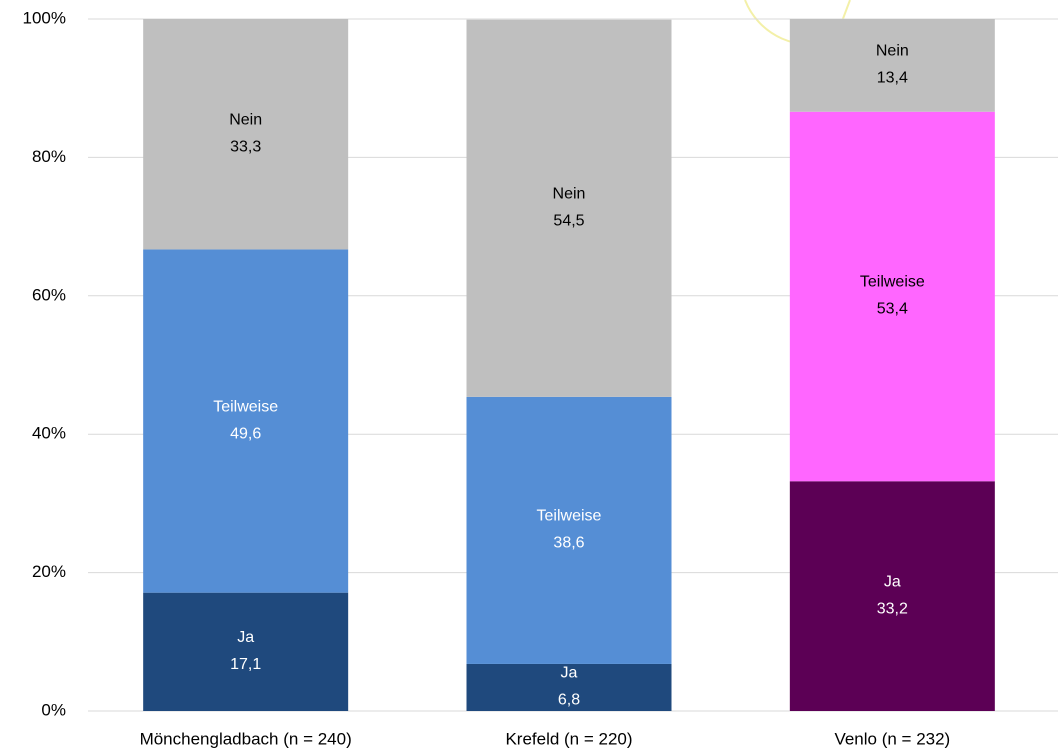 The image size is (1058, 754). What do you see at coordinates (892, 608) in the screenshot?
I see `value-label: 33,2` at bounding box center [892, 608].